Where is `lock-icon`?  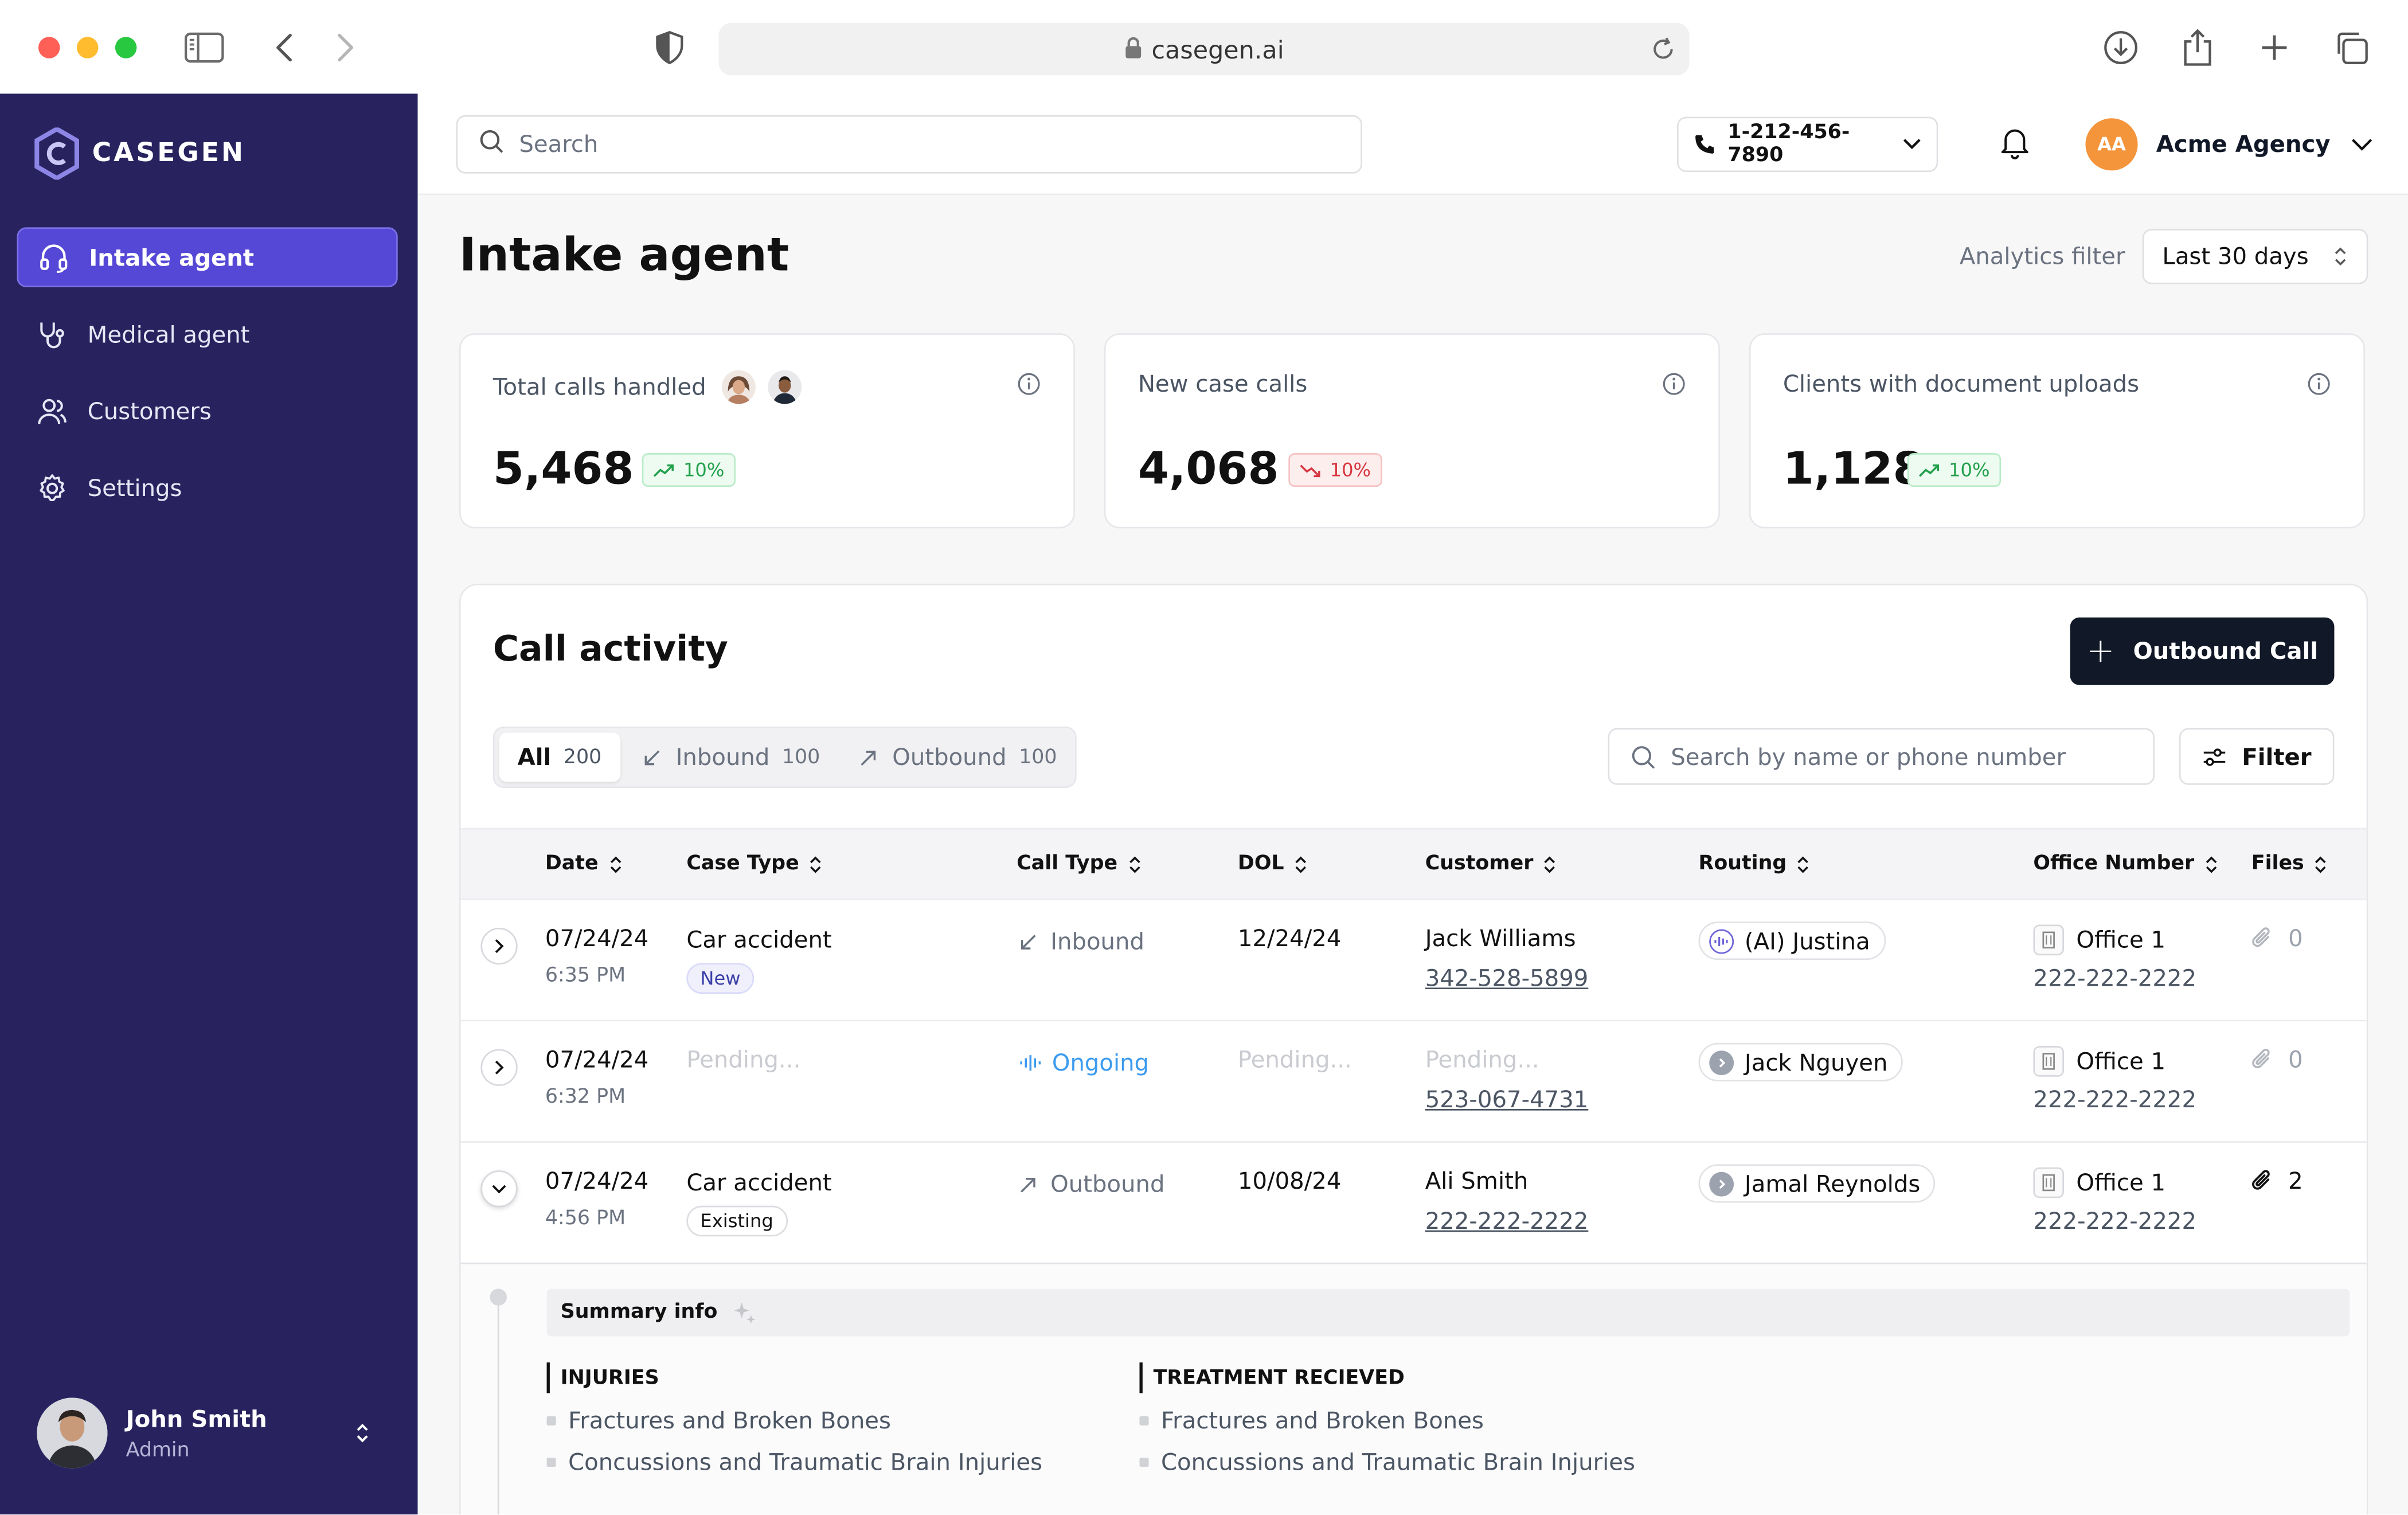
lock-icon is located at coordinates (1133, 49).